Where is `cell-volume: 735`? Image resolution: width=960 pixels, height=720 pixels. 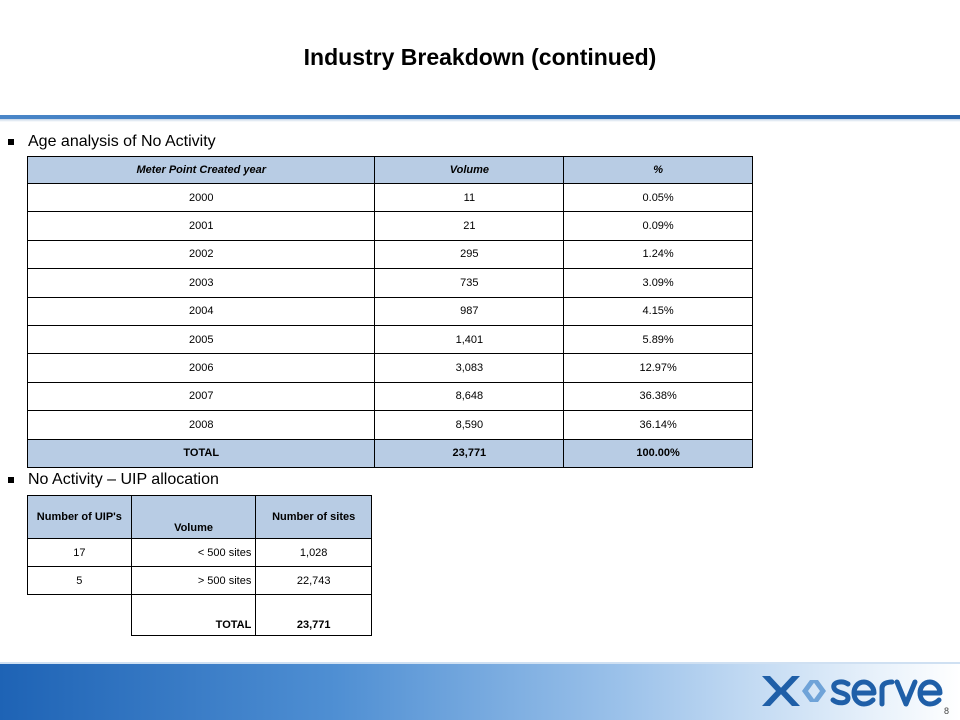 cell-volume: 735 is located at coordinates (469, 283).